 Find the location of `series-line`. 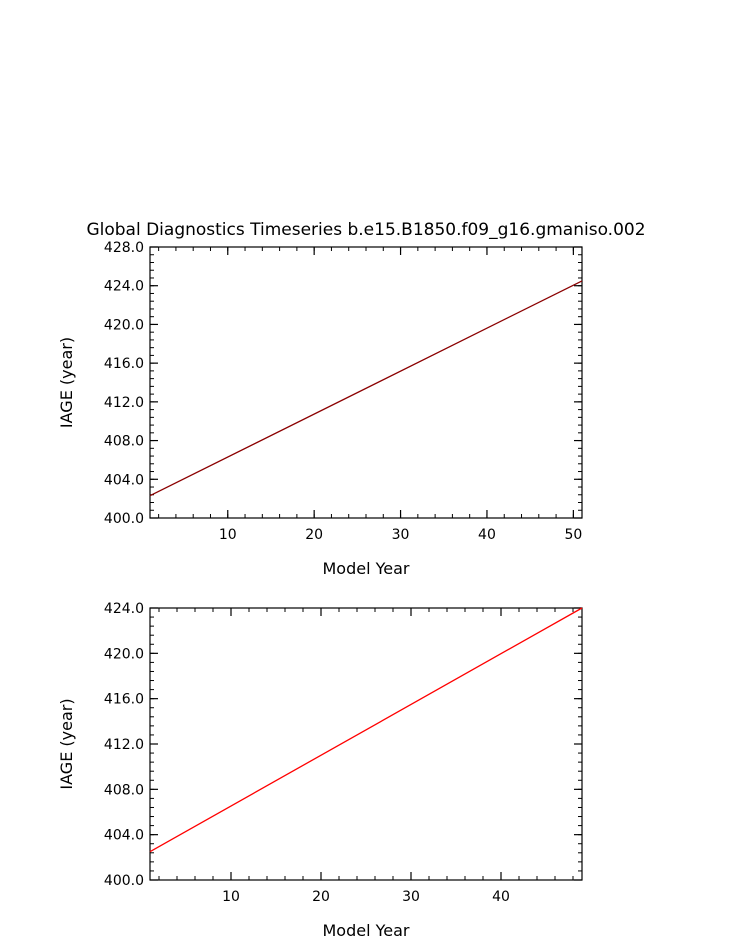

series-line is located at coordinates (366, 388).